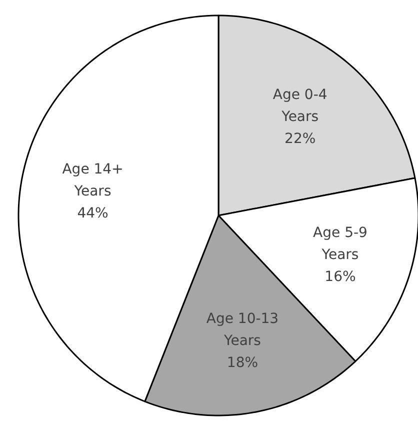 This screenshot has height=427, width=418. Describe the element at coordinates (93, 181) in the screenshot. I see `slice-label: Age 14+ Years` at that location.